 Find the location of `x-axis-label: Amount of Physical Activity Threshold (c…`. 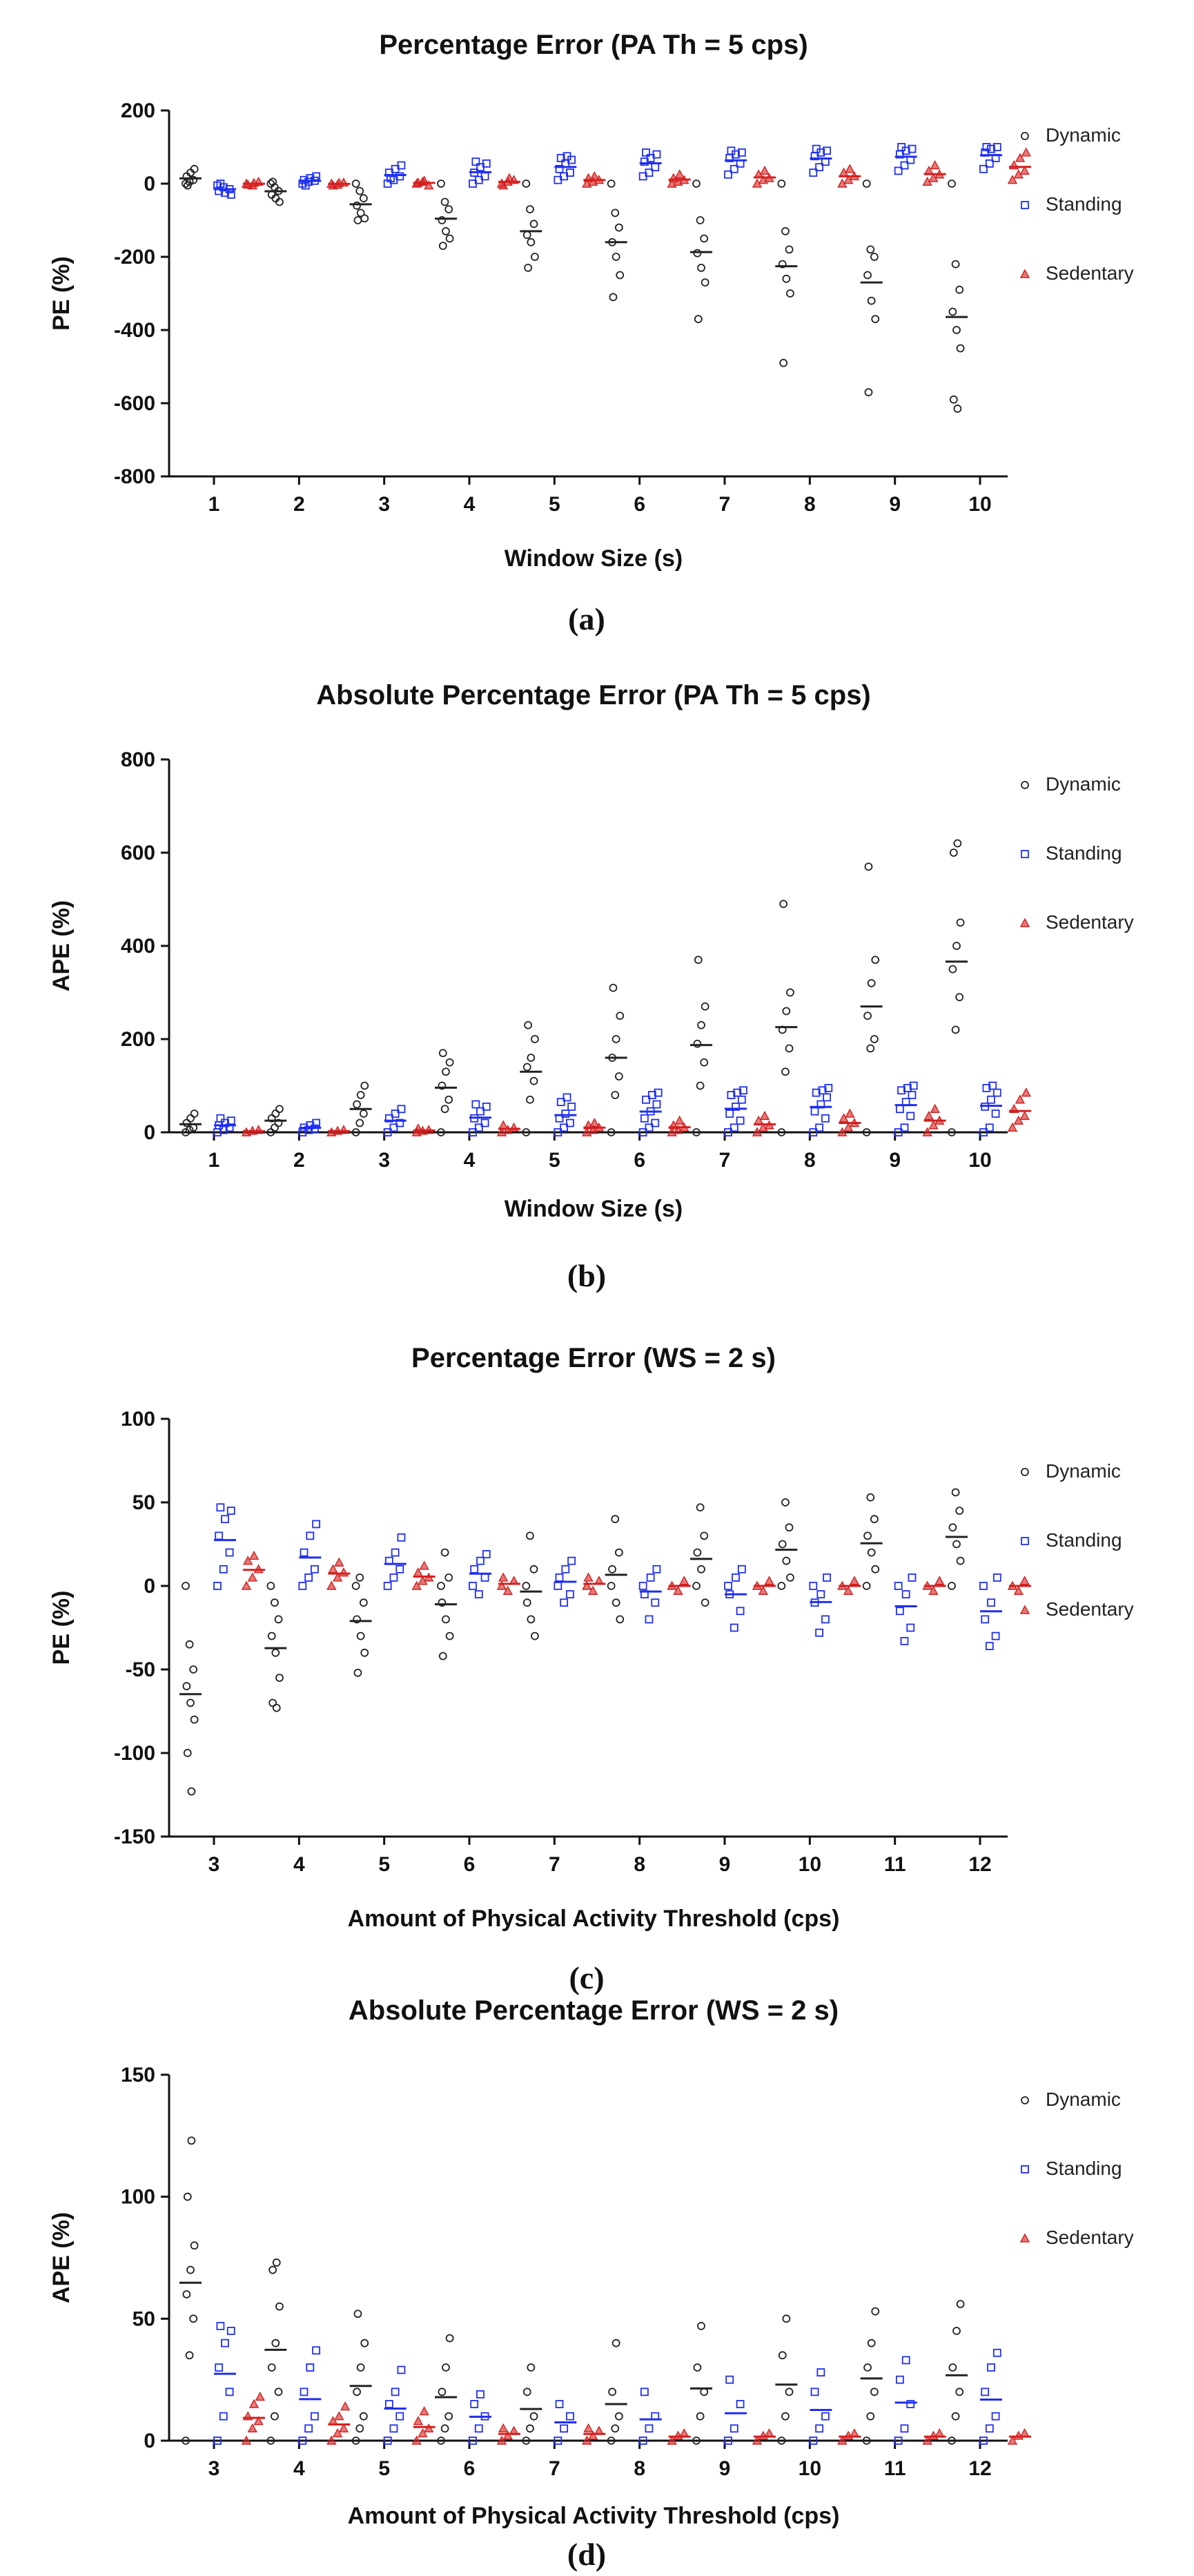

x-axis-label: Amount of Physical Activity Threshold (c… is located at coordinates (594, 1919).